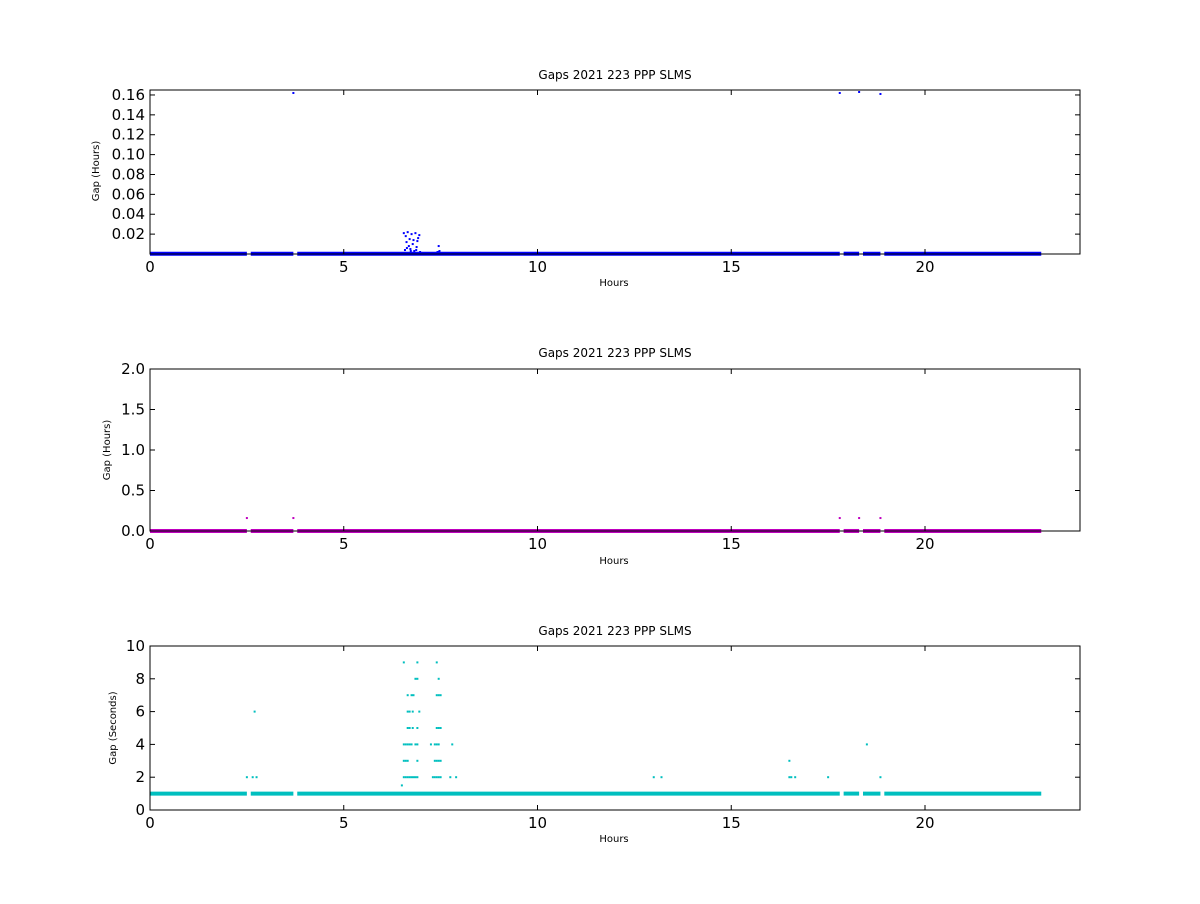  What do you see at coordinates (140, 777) in the screenshot?
I see `panel-3-y-tick-label: 2` at bounding box center [140, 777].